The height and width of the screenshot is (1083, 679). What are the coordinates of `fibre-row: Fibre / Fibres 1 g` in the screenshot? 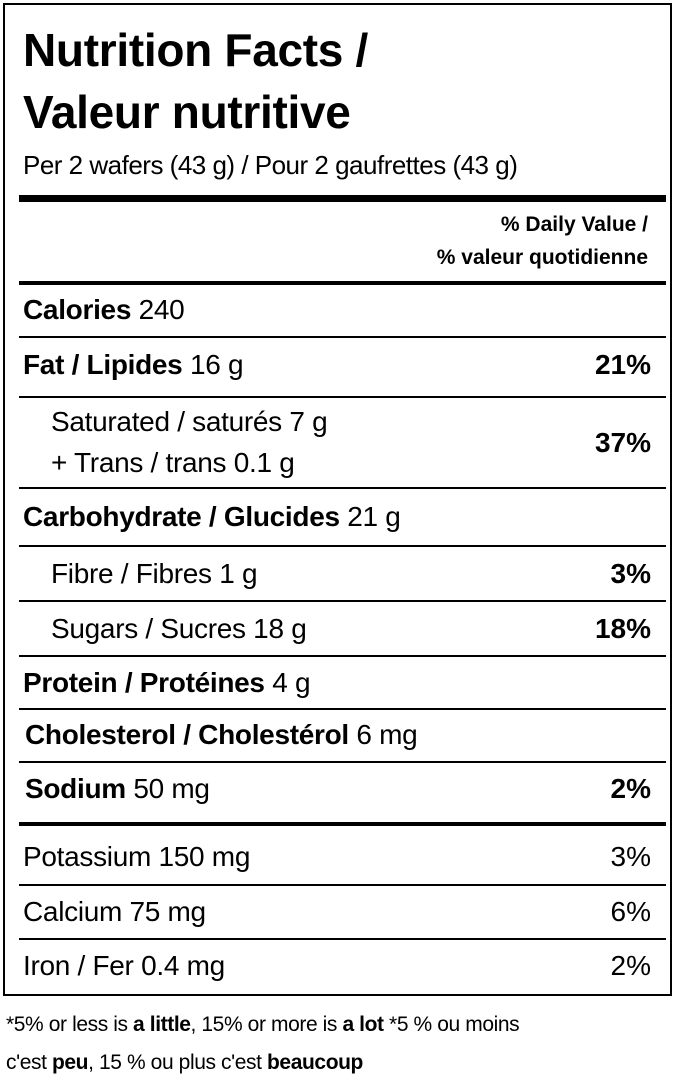 It's located at (154, 573).